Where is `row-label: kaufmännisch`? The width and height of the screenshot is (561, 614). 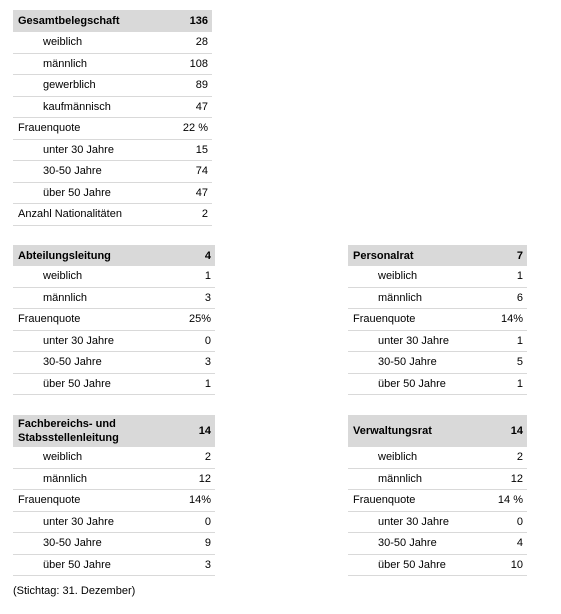
row-label: kaufmännisch is located at coordinates (77, 106).